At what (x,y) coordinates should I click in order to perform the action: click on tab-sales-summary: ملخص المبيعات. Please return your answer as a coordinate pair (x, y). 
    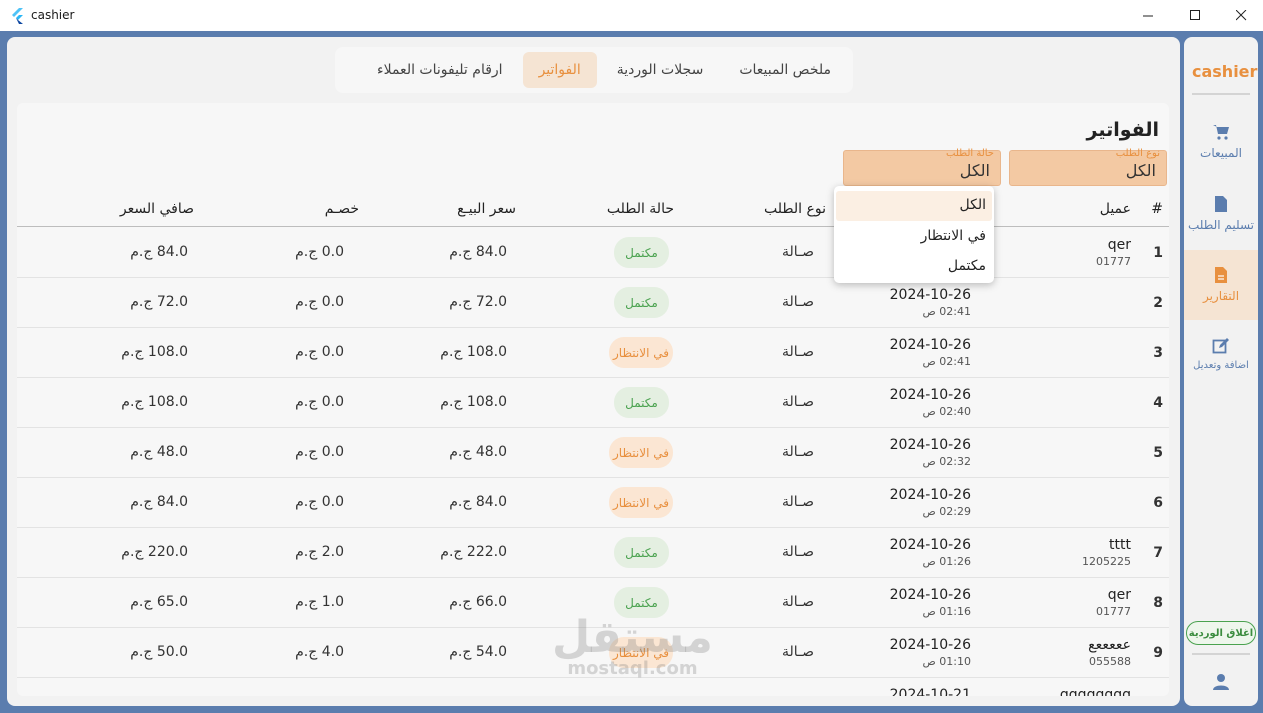
    Looking at the image, I should click on (785, 70).